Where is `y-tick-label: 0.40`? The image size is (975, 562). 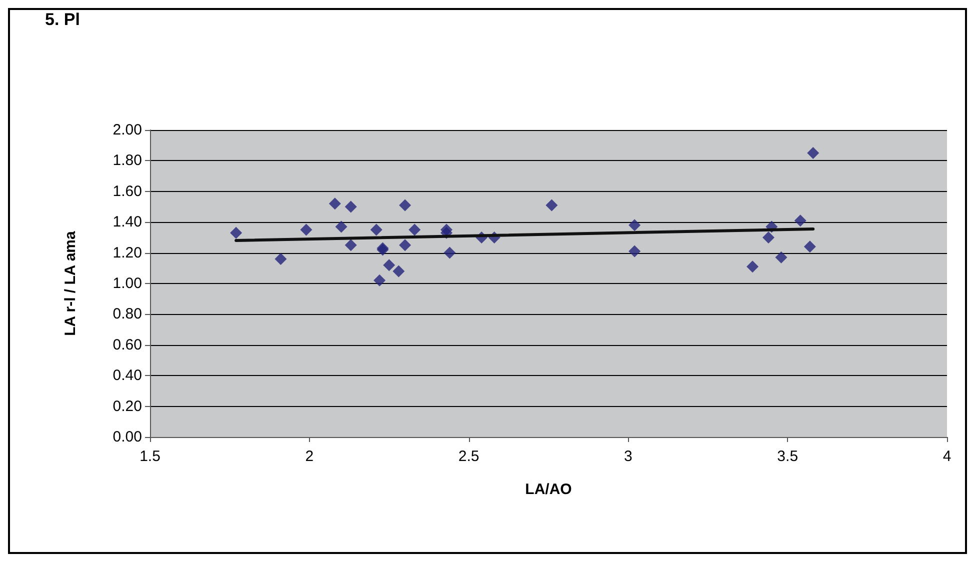 y-tick-label: 0.40 is located at coordinates (127, 375).